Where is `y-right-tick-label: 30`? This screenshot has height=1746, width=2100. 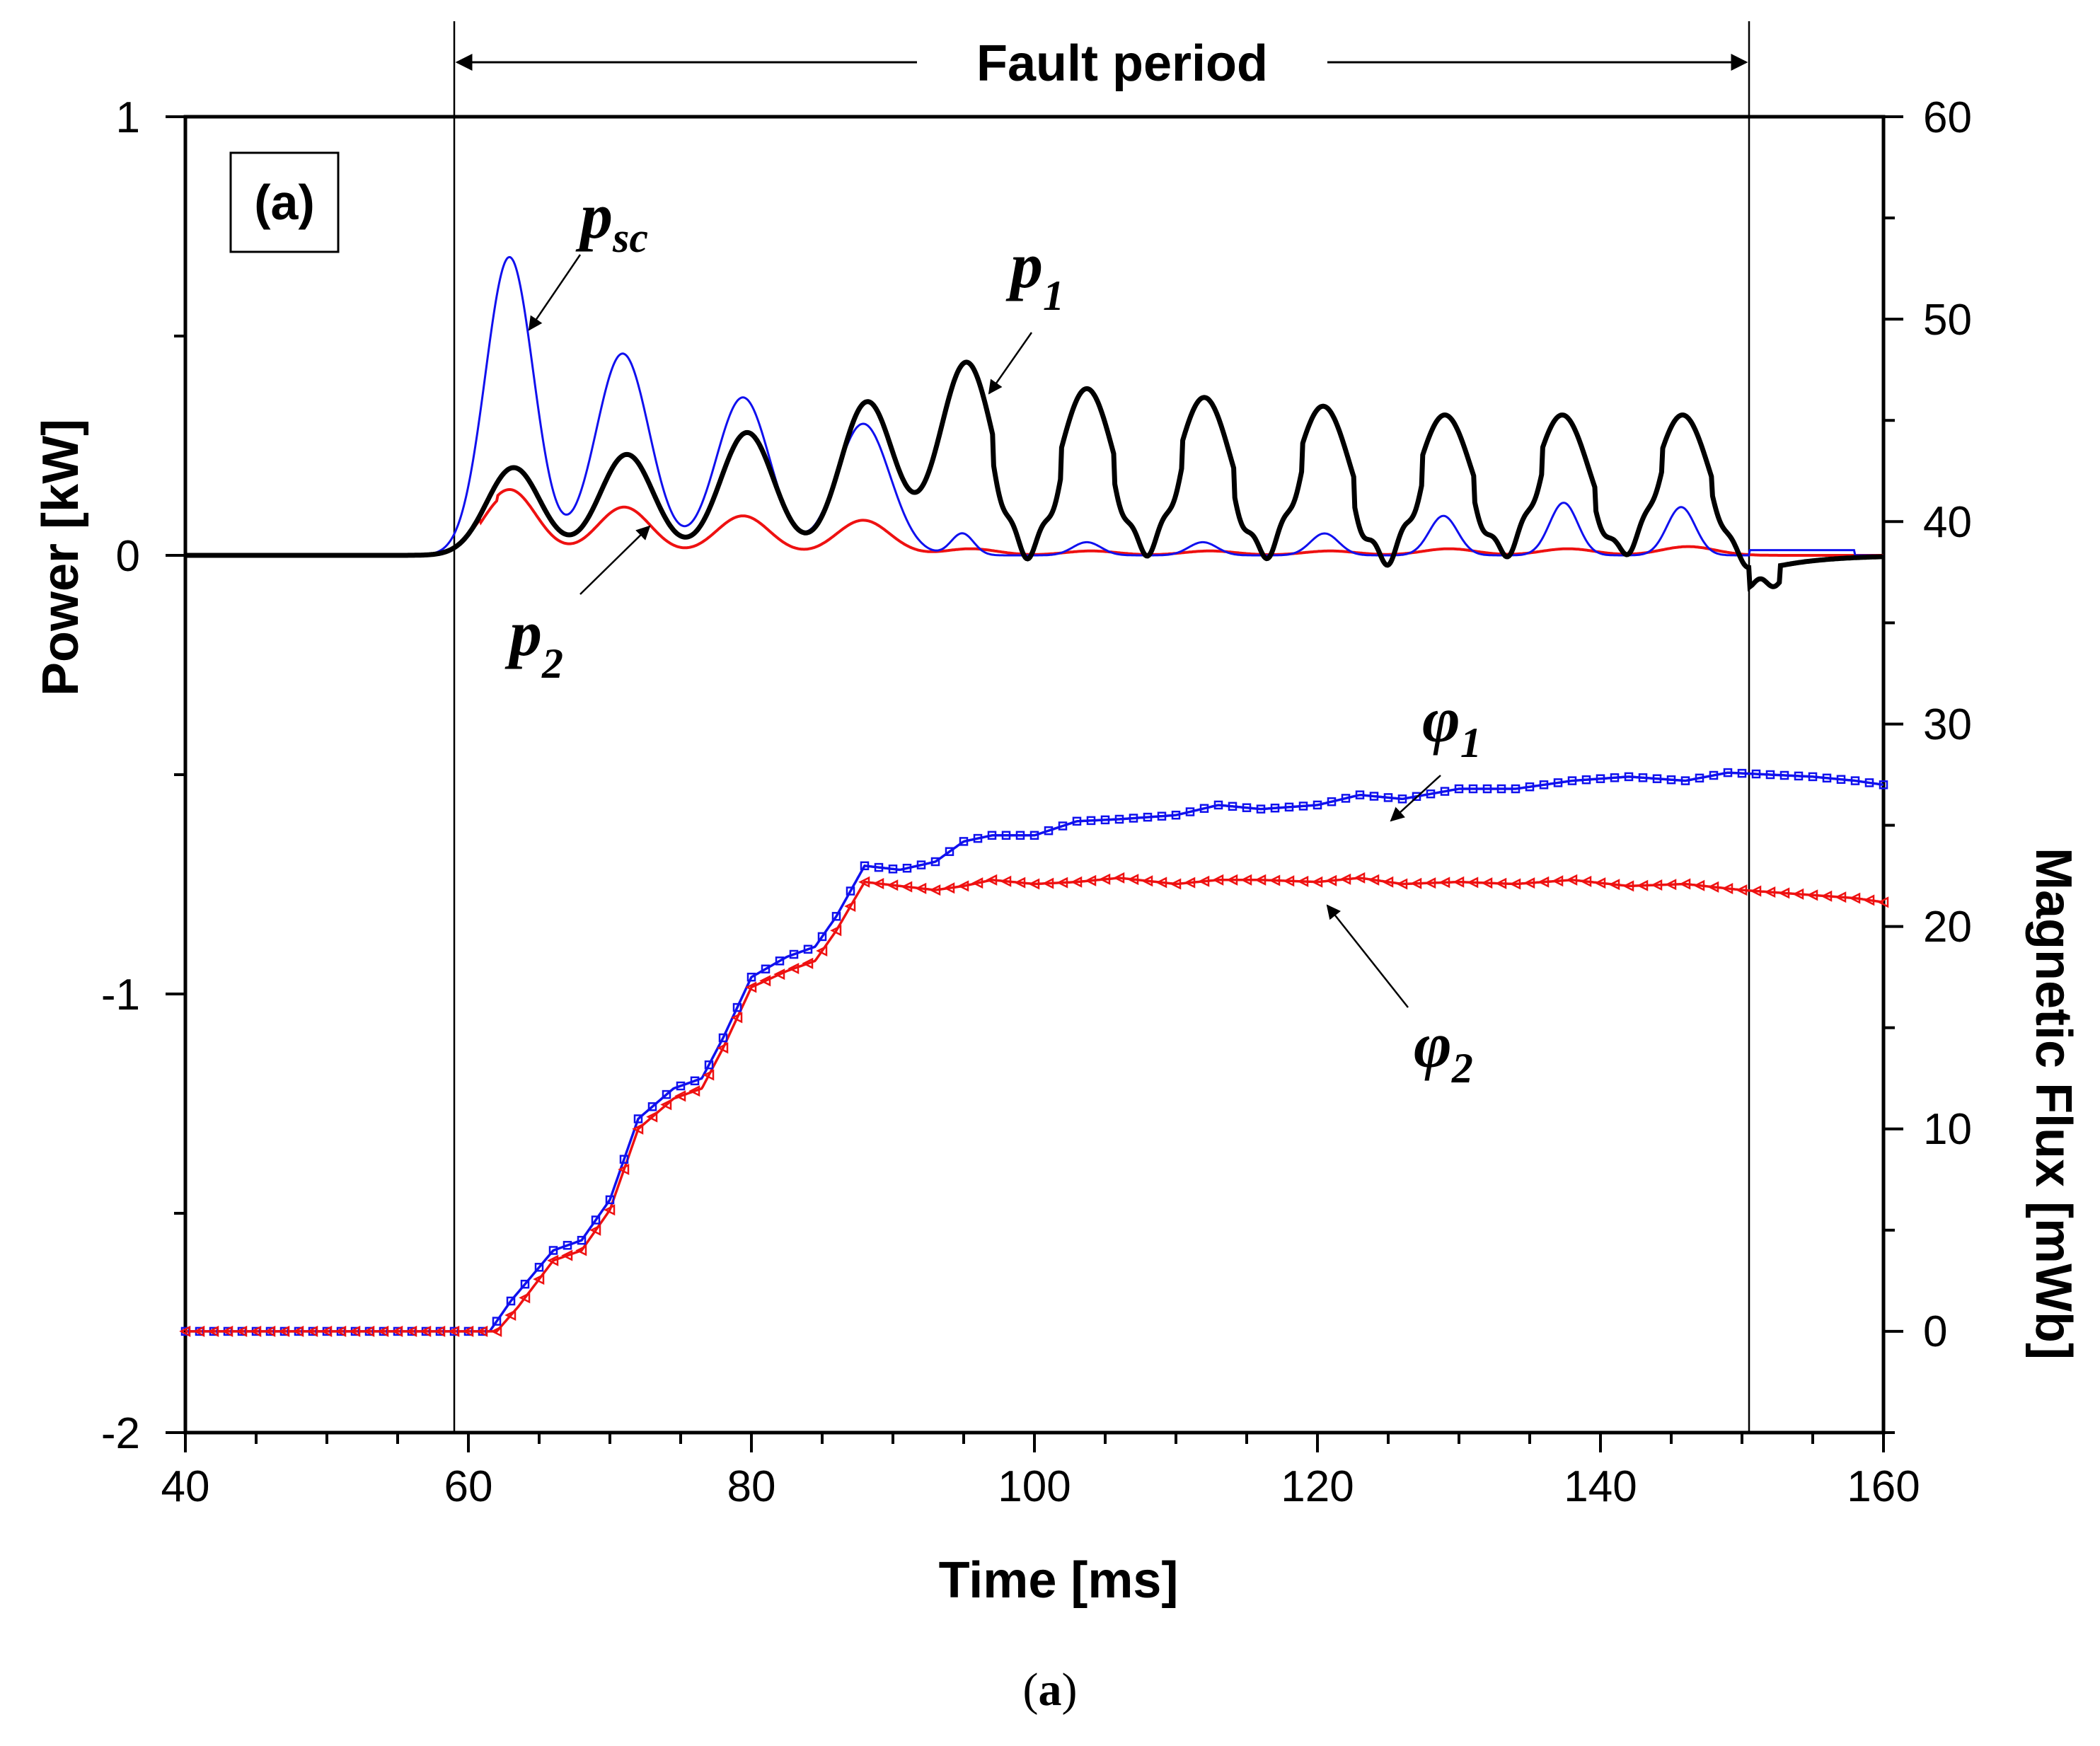
y-right-tick-label: 30 is located at coordinates (1947, 725).